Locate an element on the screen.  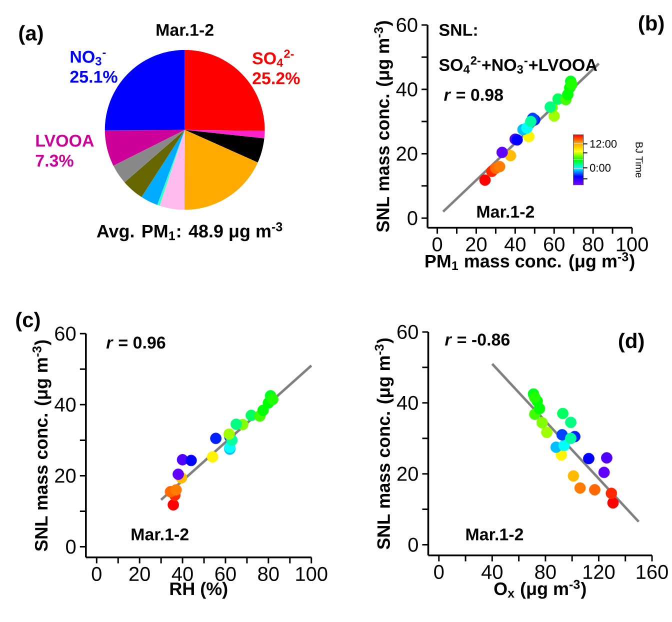
x-axis-title: O$_{x}$ (μg m$^{-3}$) is located at coordinates (540, 589).